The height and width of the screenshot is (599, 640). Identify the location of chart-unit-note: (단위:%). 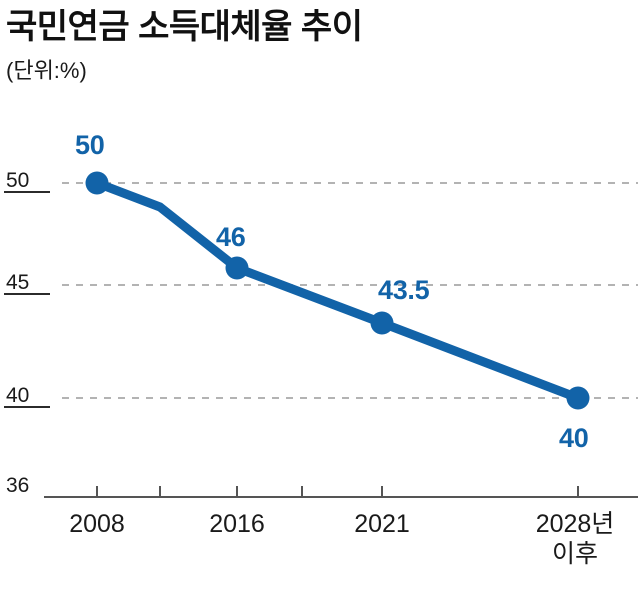
(46, 70).